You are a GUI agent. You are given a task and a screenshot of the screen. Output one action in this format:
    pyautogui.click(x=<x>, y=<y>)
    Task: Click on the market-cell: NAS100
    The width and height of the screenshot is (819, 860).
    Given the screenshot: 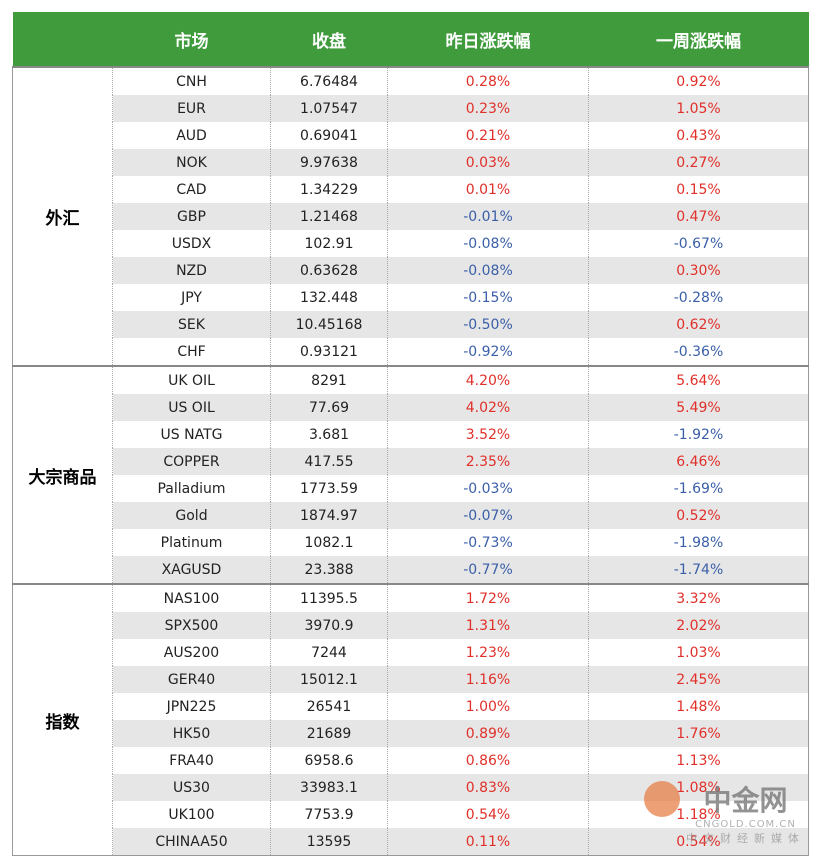 What is the action you would take?
    pyautogui.click(x=191, y=597)
    